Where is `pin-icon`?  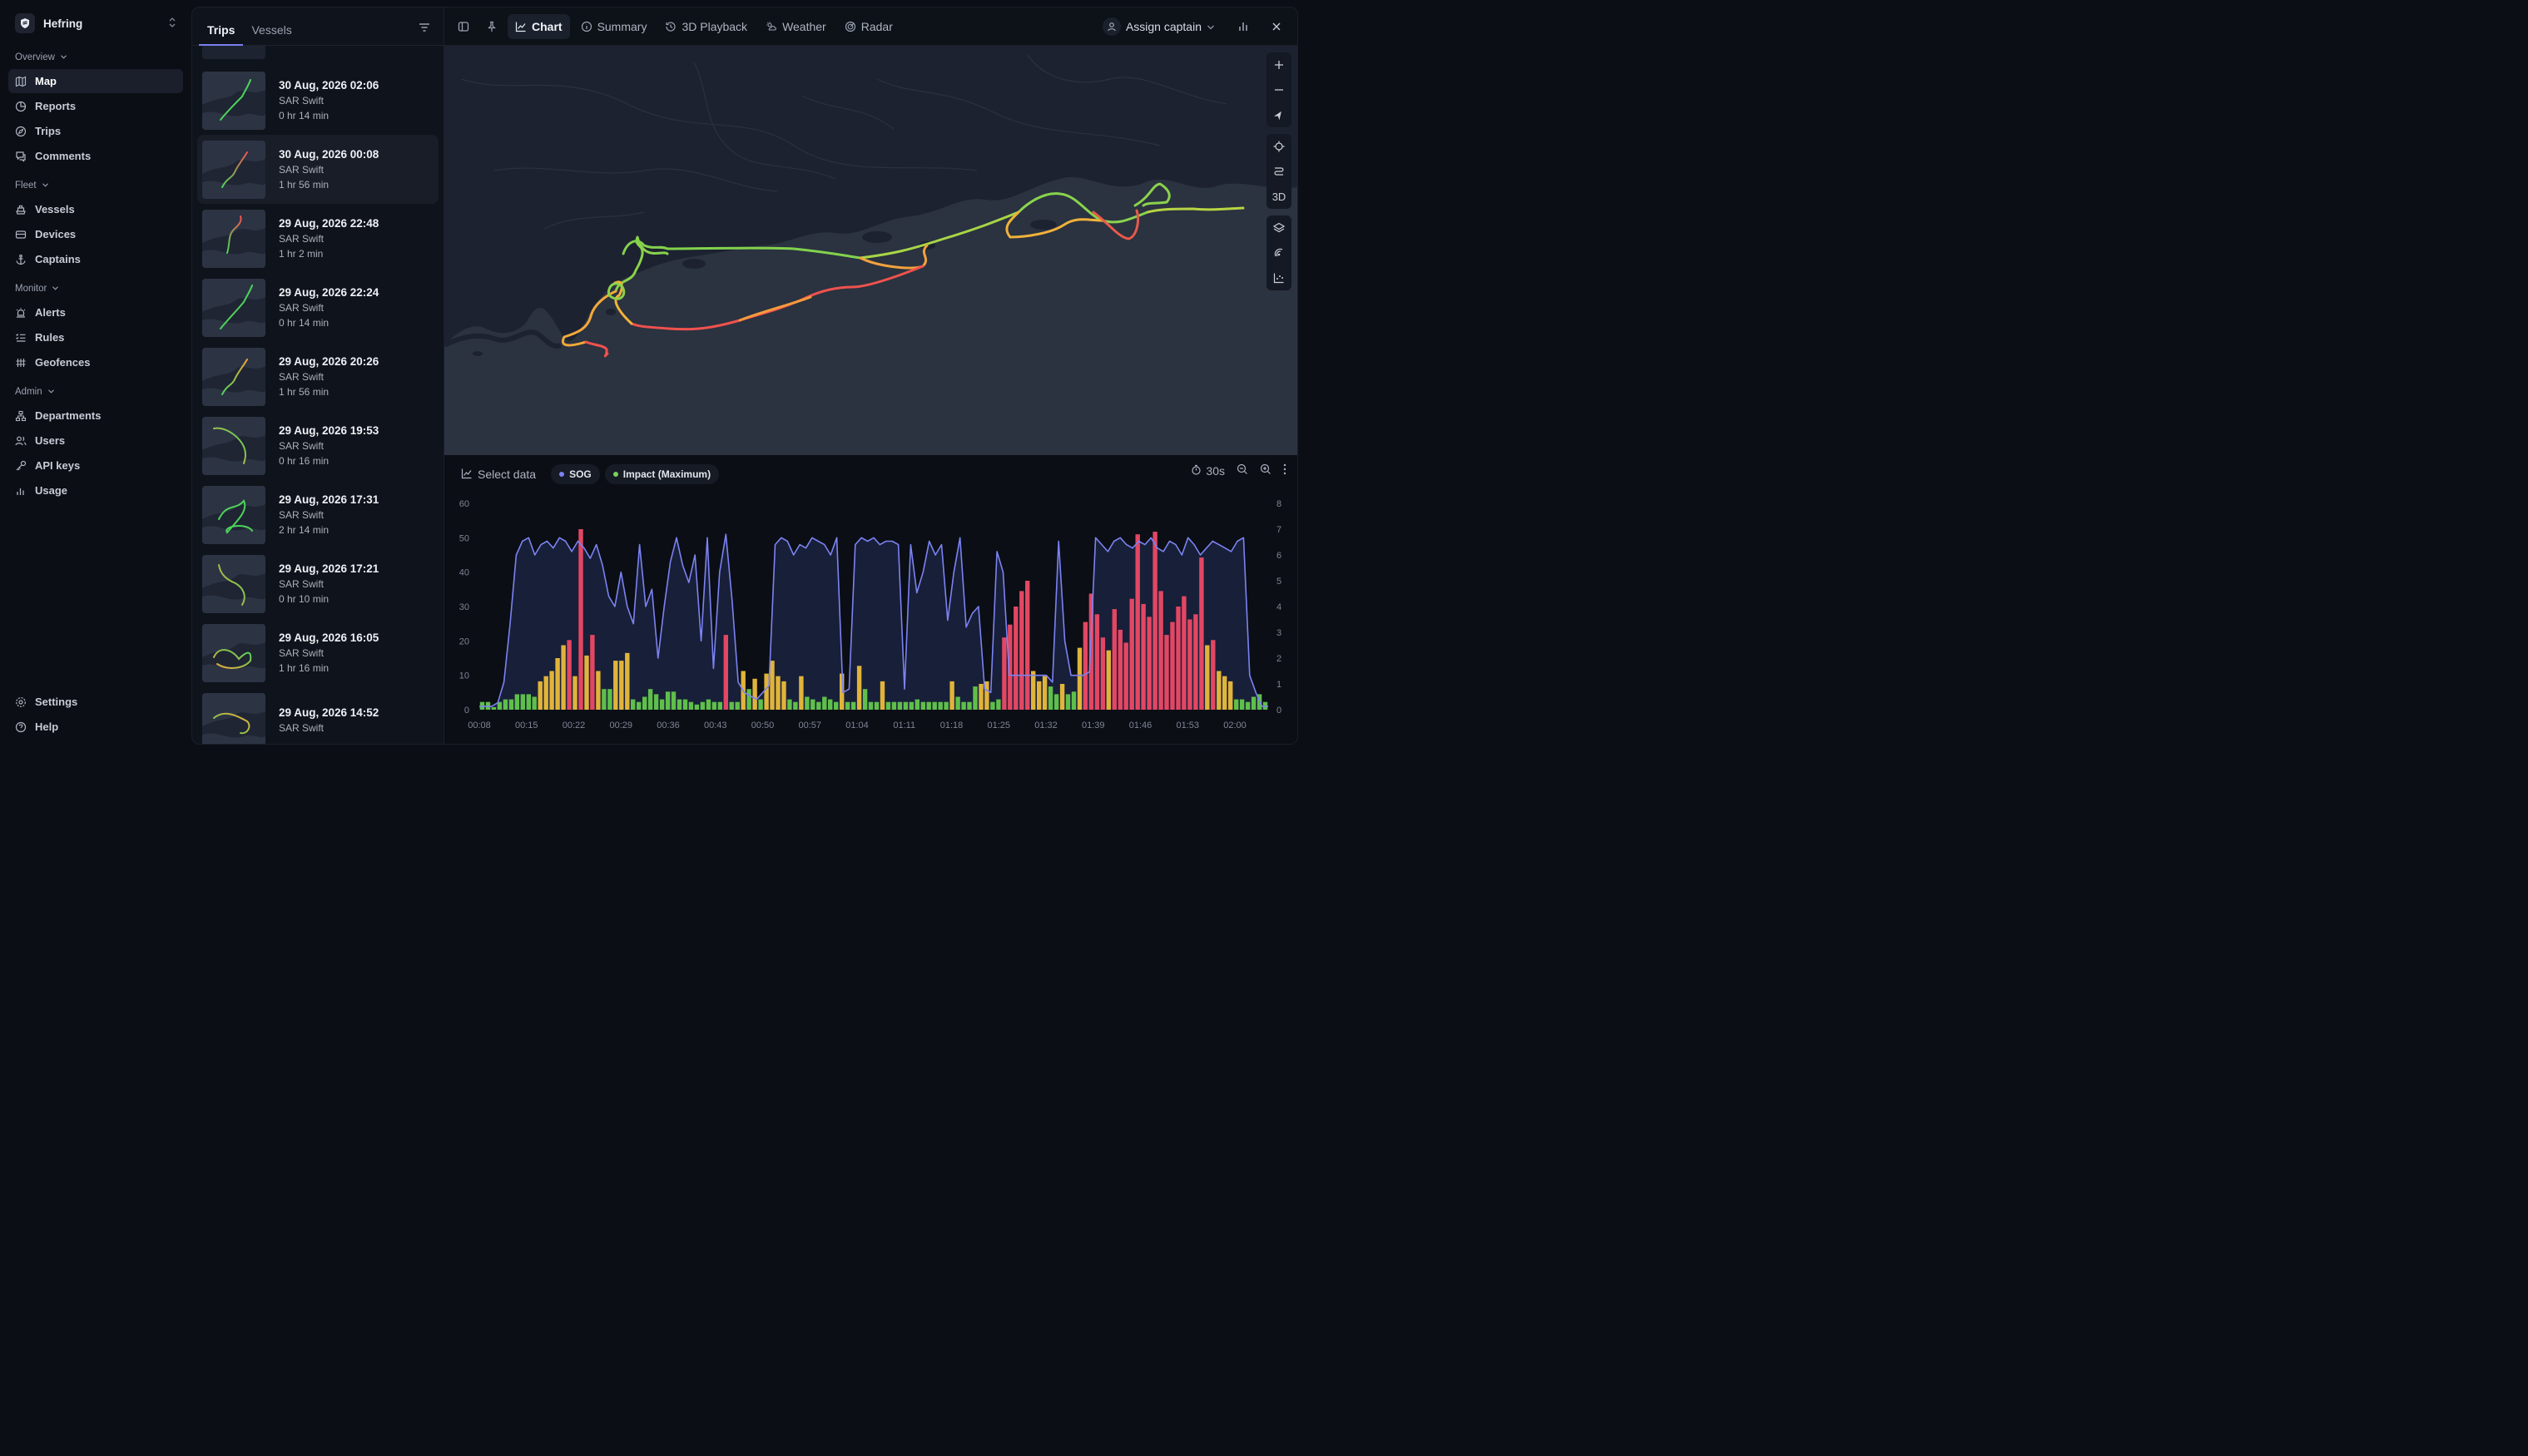 pin-icon is located at coordinates (491, 26).